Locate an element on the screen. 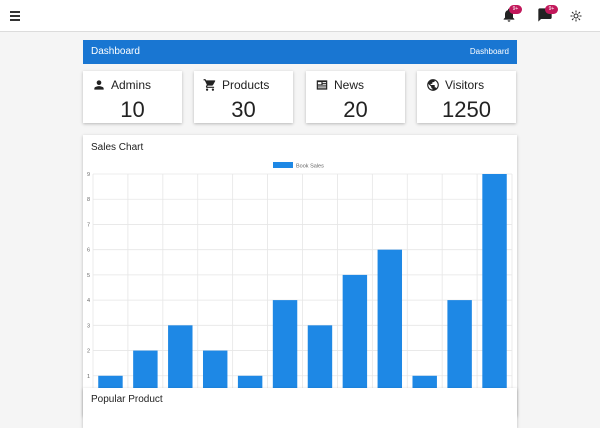  top-app-bar: 9+ 9+ is located at coordinates (300, 16).